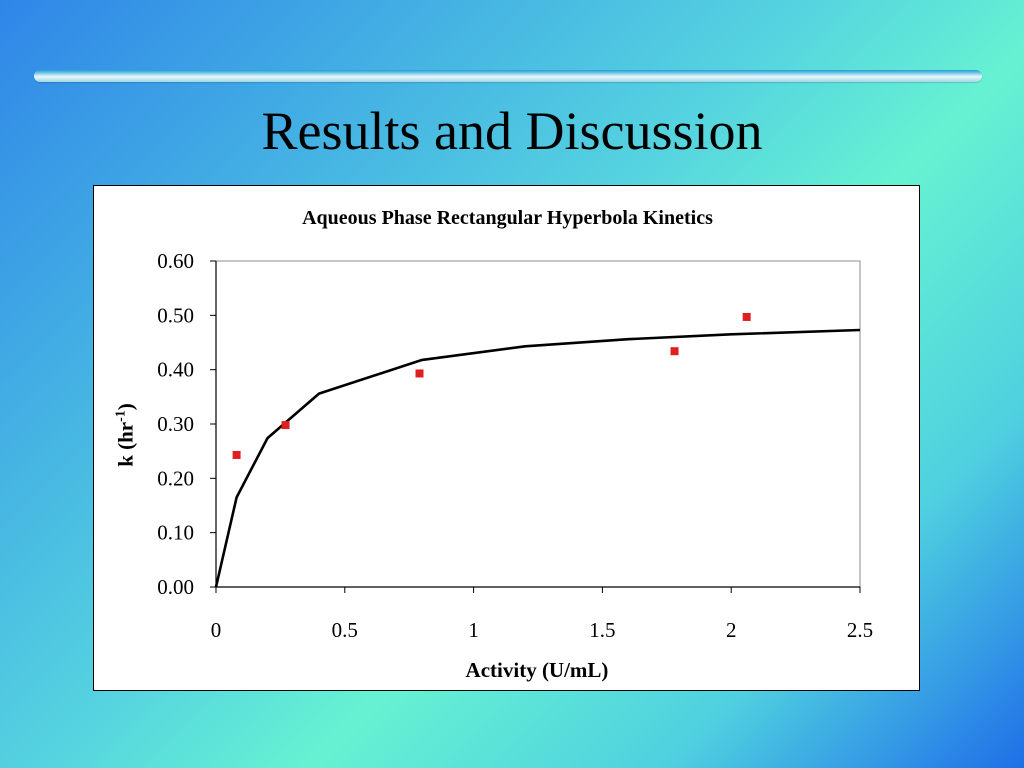  I want to click on x-axis-label: Activity (U/mL), so click(537, 670).